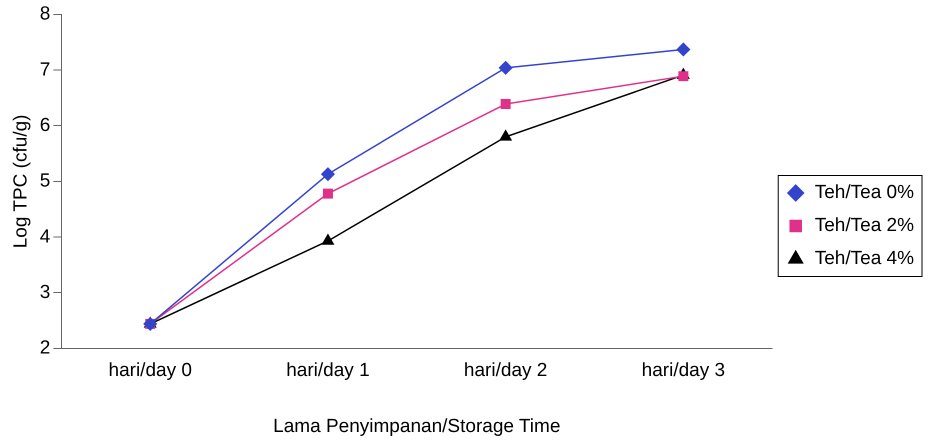 This screenshot has height=448, width=934. What do you see at coordinates (328, 371) in the screenshot?
I see `x-tick-label: hari/day 1` at bounding box center [328, 371].